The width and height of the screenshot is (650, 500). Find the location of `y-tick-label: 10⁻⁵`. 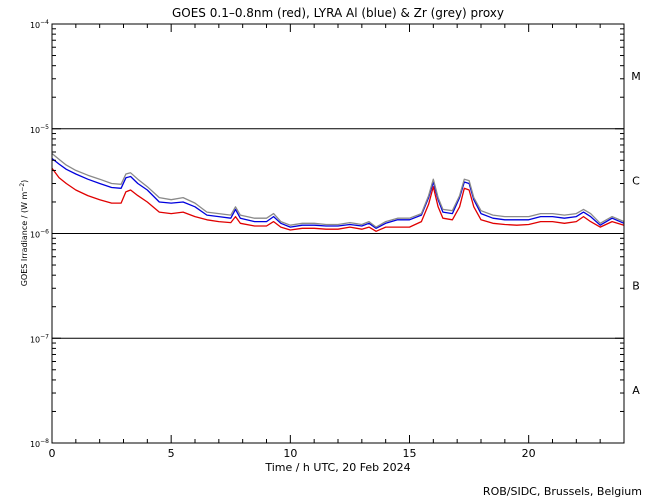

y-tick-label: 10⁻⁵ is located at coordinates (39, 129).